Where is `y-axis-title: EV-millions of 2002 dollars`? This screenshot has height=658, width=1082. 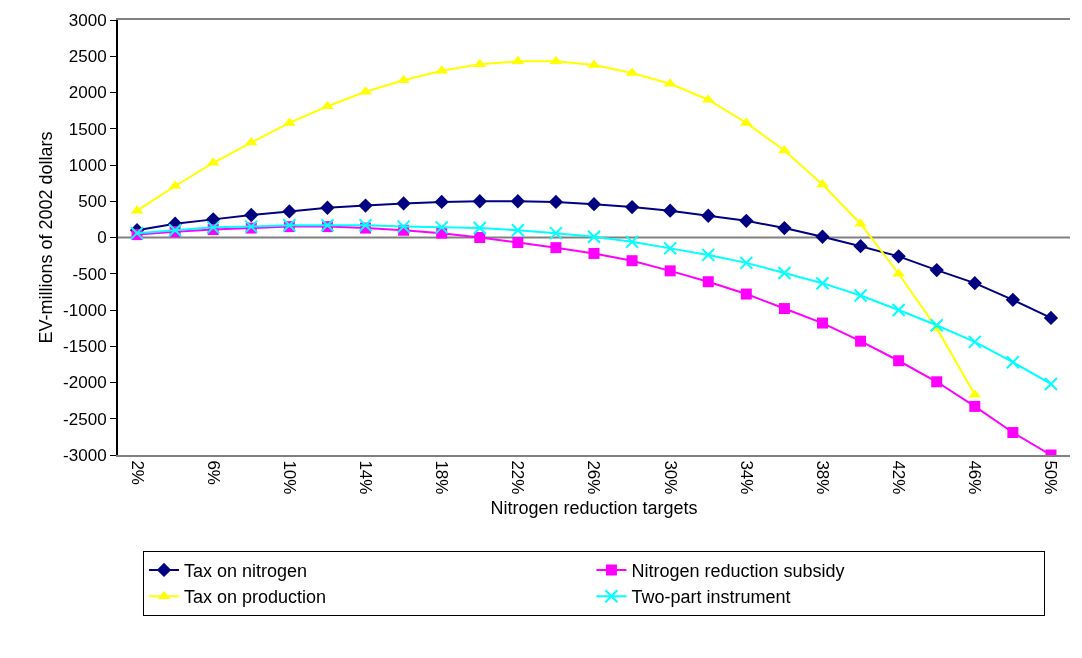 y-axis-title: EV-millions of 2002 dollars is located at coordinates (45, 237).